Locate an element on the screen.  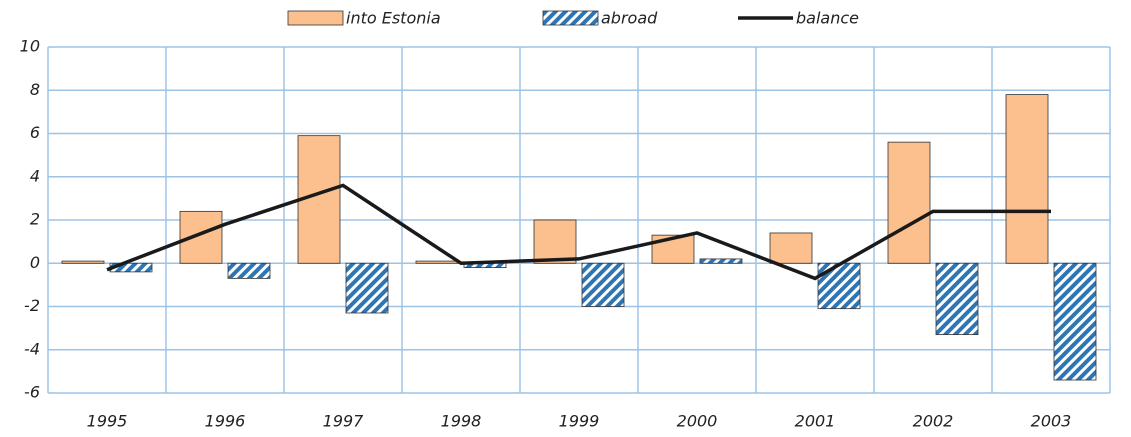
y-tick-label: 4 is located at coordinates (35, 175).